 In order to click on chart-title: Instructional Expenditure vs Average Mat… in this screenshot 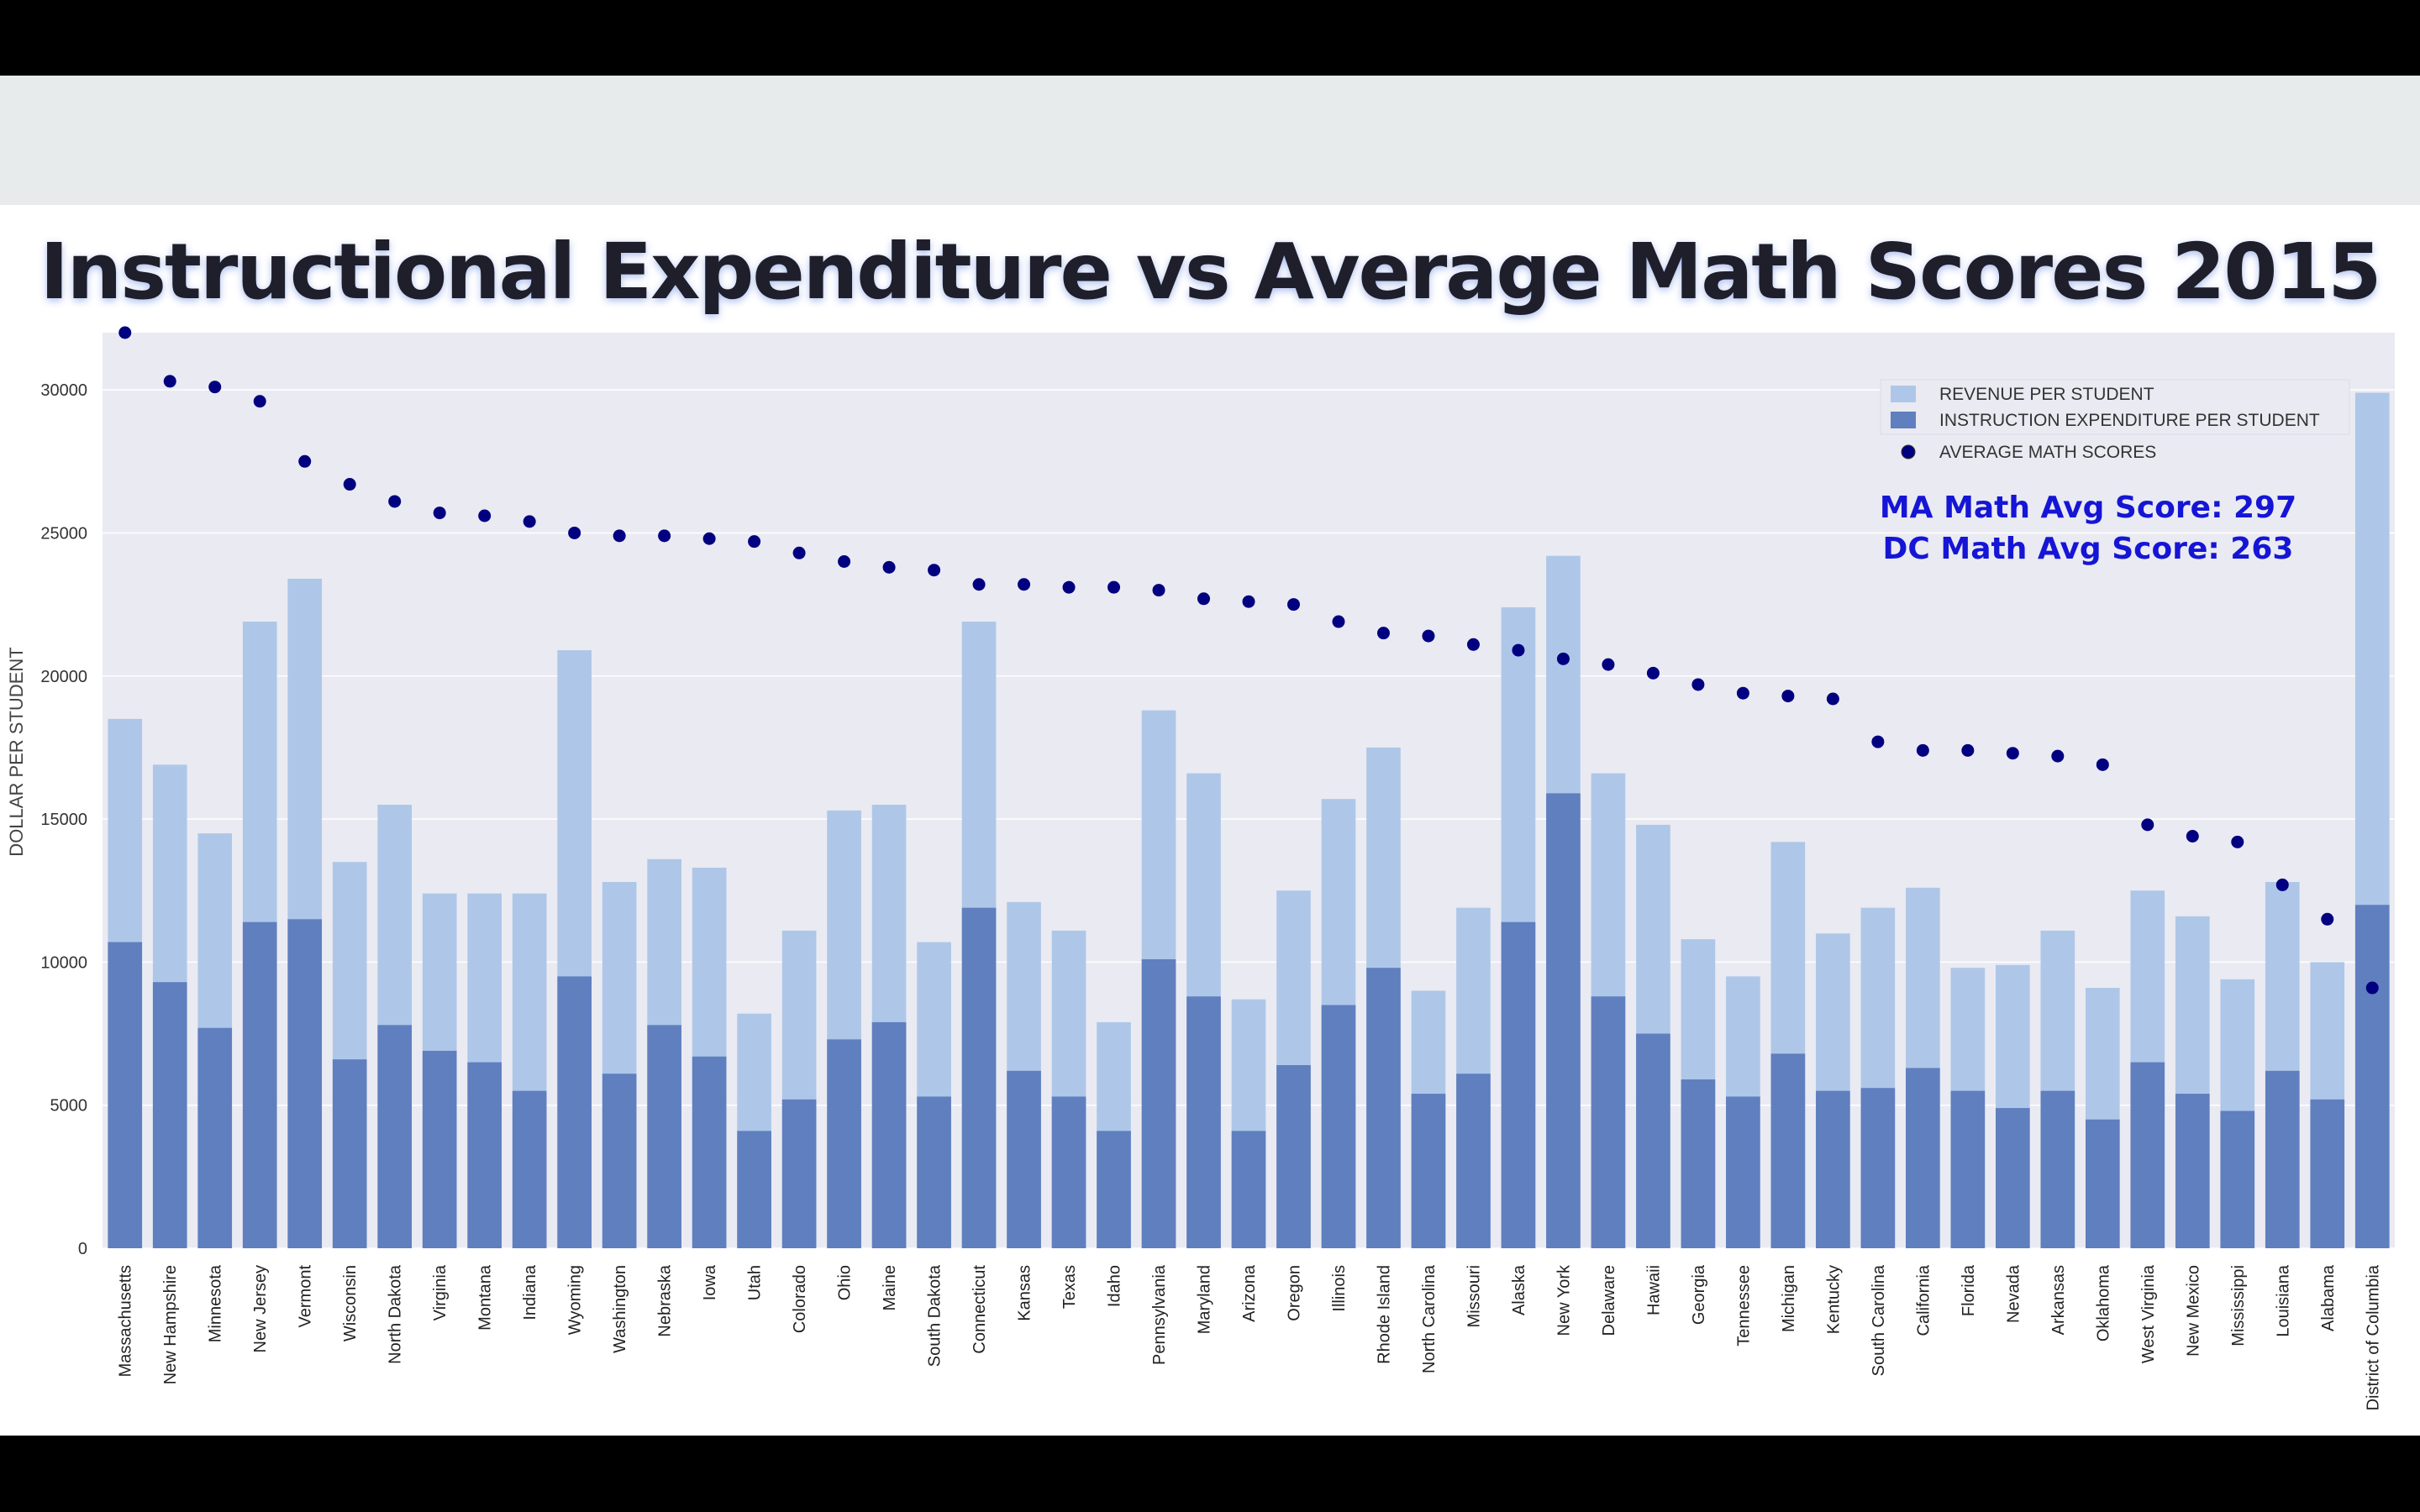, I will do `click(1210, 272)`.